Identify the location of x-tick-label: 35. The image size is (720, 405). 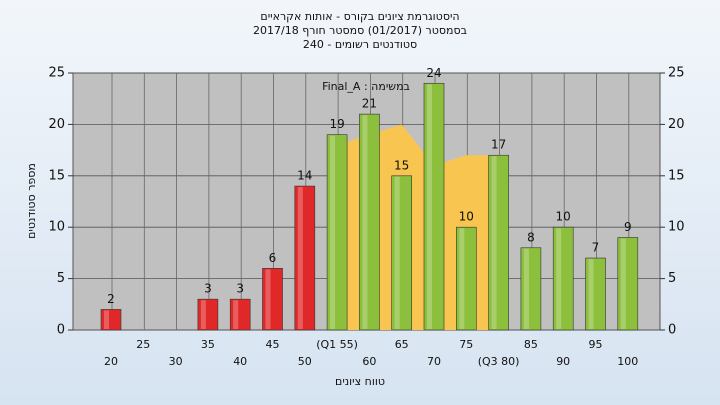
(208, 344).